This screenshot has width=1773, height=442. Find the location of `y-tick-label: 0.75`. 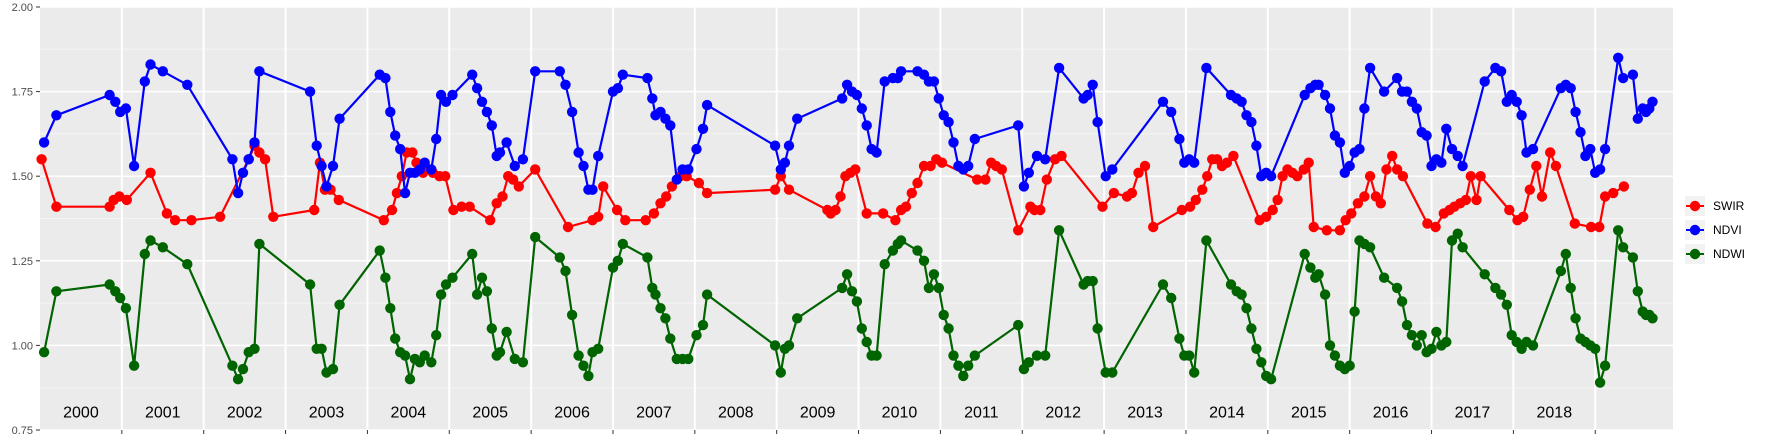

y-tick-label: 0.75 is located at coordinates (22, 431).